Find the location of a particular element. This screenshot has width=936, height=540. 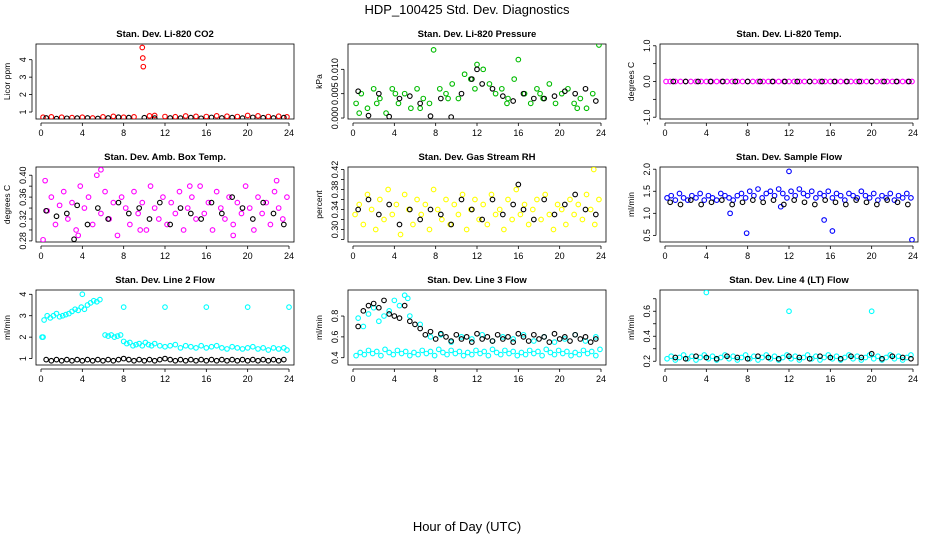

x-tick-label: 24 is located at coordinates (601, 256).